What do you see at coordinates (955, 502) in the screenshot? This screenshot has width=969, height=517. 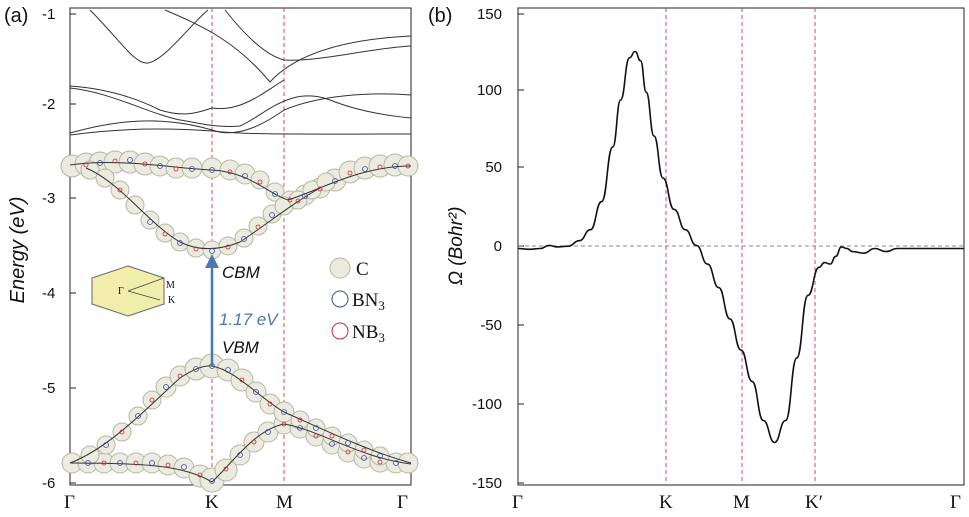 I see `b-xtick-gamma-end: Γ` at bounding box center [955, 502].